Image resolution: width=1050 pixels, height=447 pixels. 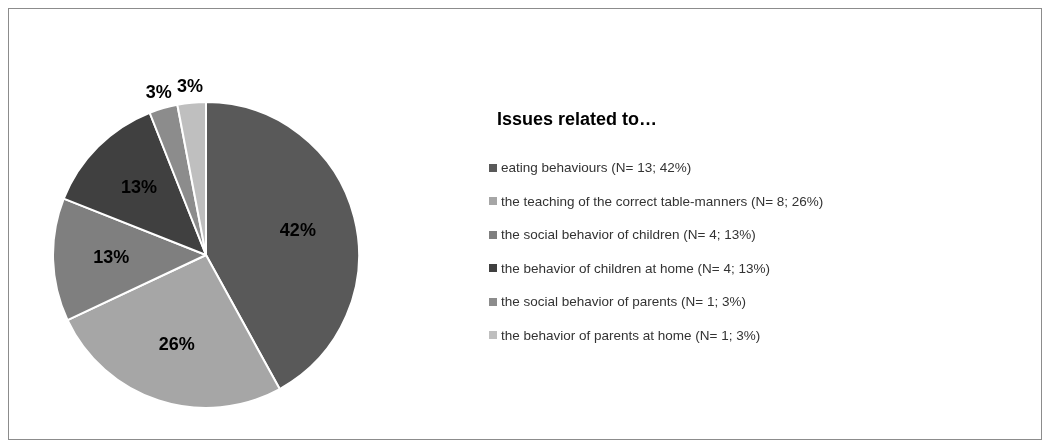 What do you see at coordinates (176, 344) in the screenshot?
I see `data-label: 26%` at bounding box center [176, 344].